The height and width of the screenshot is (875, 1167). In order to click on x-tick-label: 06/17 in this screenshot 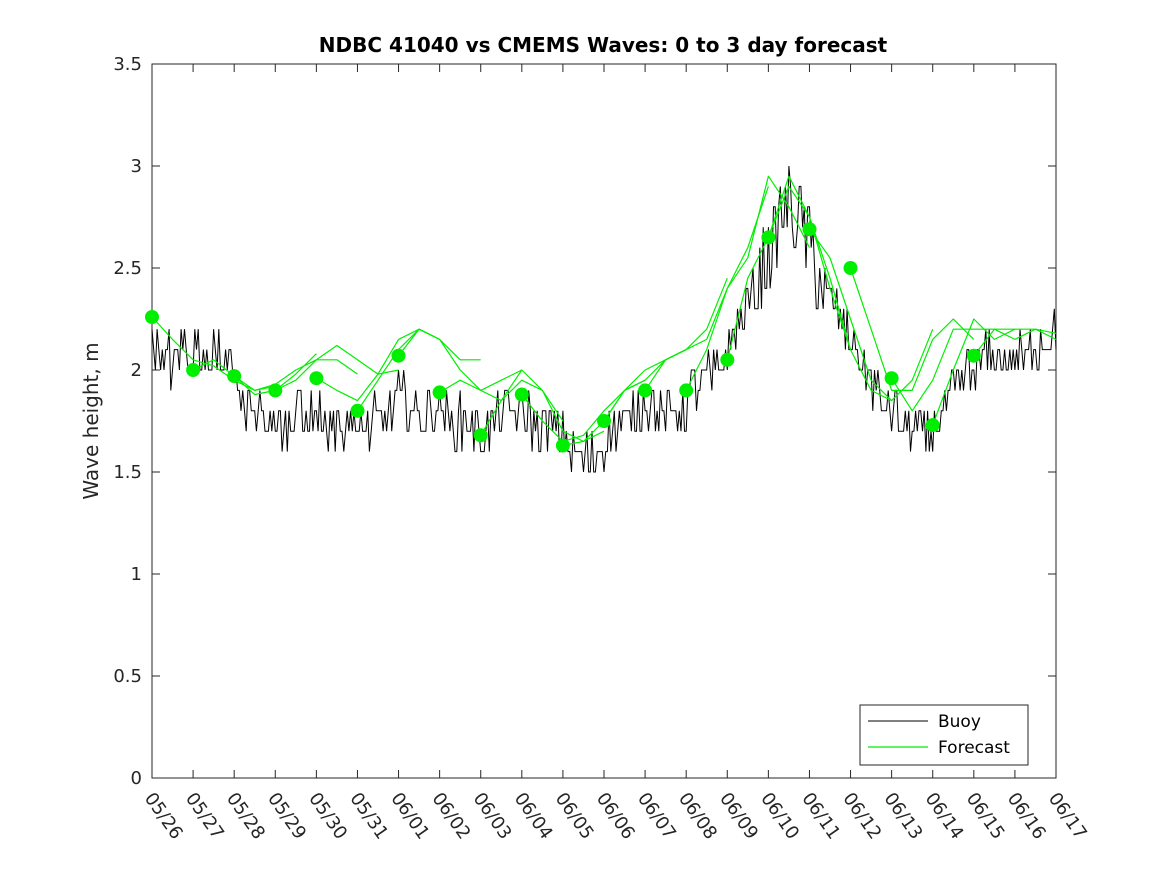, I will do `click(1067, 816)`.